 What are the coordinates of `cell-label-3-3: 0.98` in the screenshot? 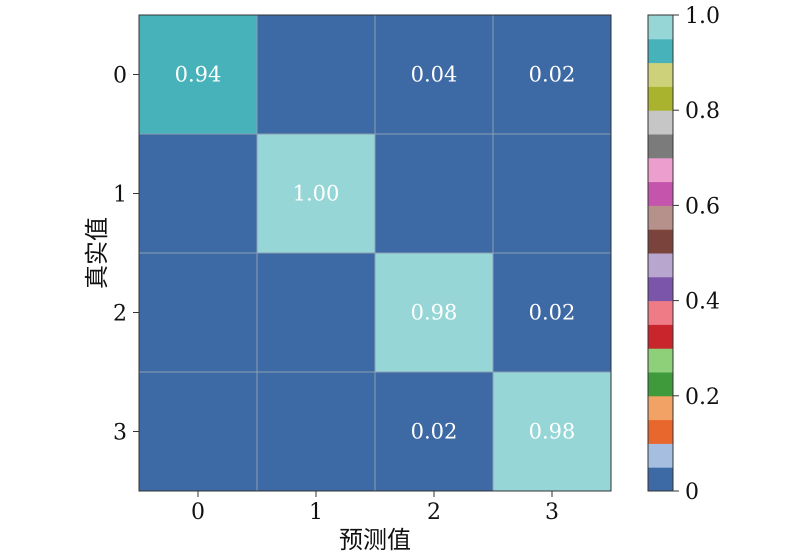 It's located at (552, 432).